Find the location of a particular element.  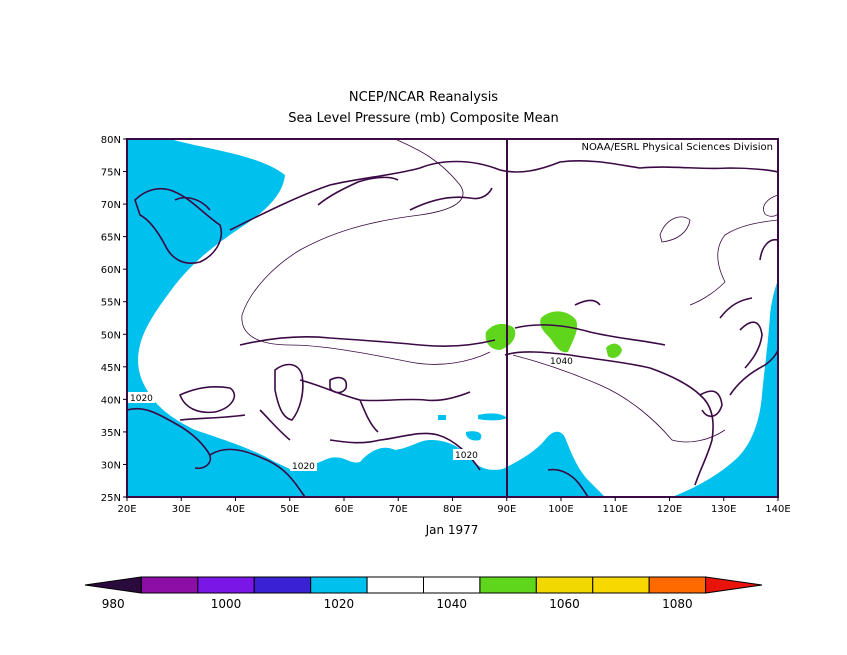

colorbar: 980 1000 1020 1040 1060 1080 is located at coordinates (423, 593).